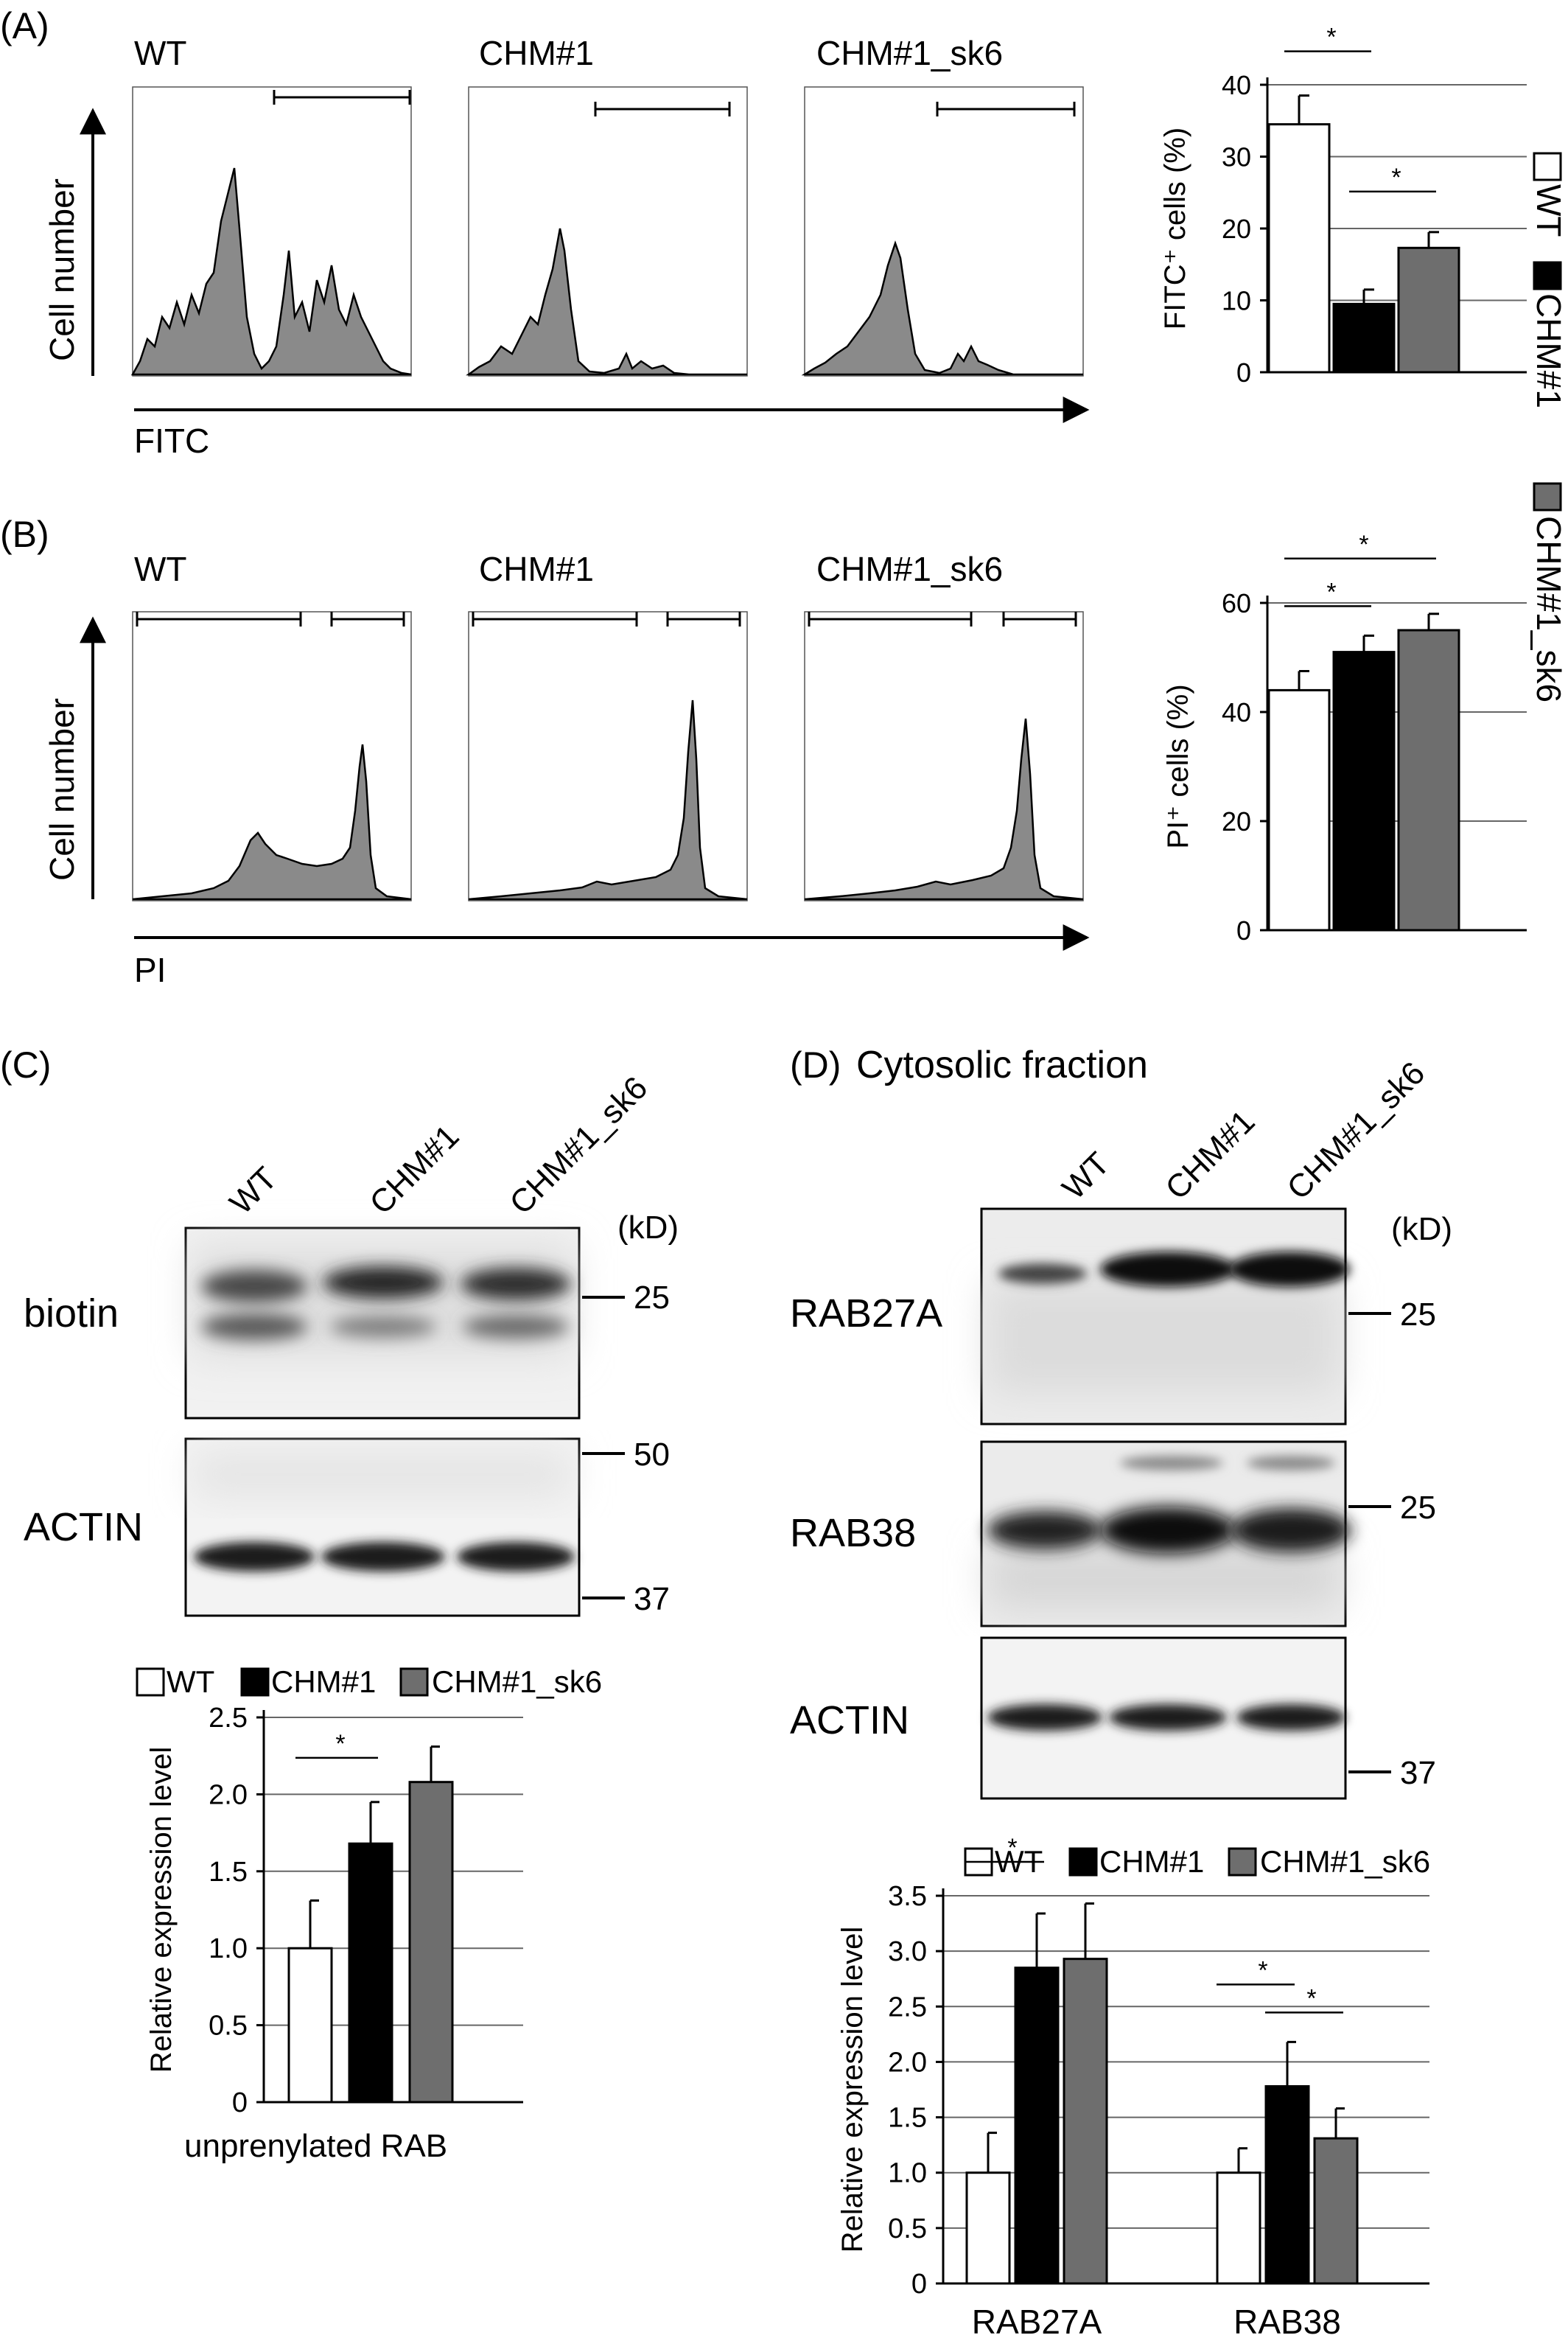  What do you see at coordinates (944, 756) in the screenshot?
I see `histogram-sk6-b` at bounding box center [944, 756].